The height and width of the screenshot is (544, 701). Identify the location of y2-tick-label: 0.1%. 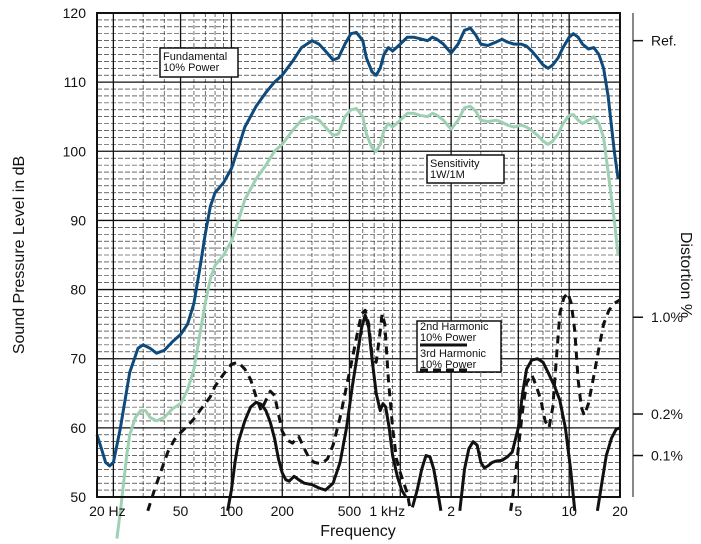
(667, 456).